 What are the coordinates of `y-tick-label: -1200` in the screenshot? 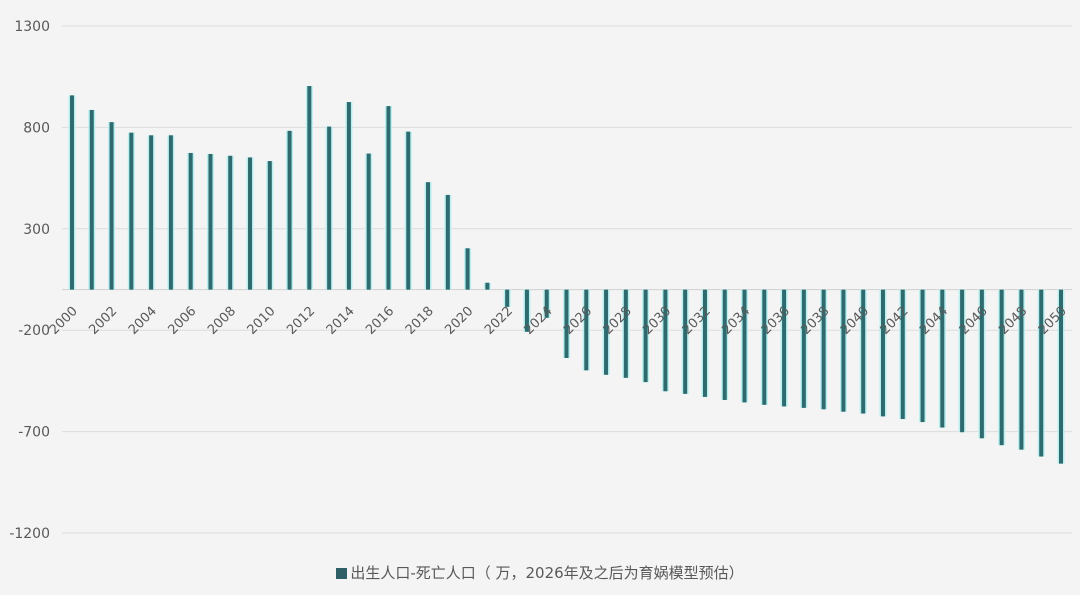 It's located at (29, 534).